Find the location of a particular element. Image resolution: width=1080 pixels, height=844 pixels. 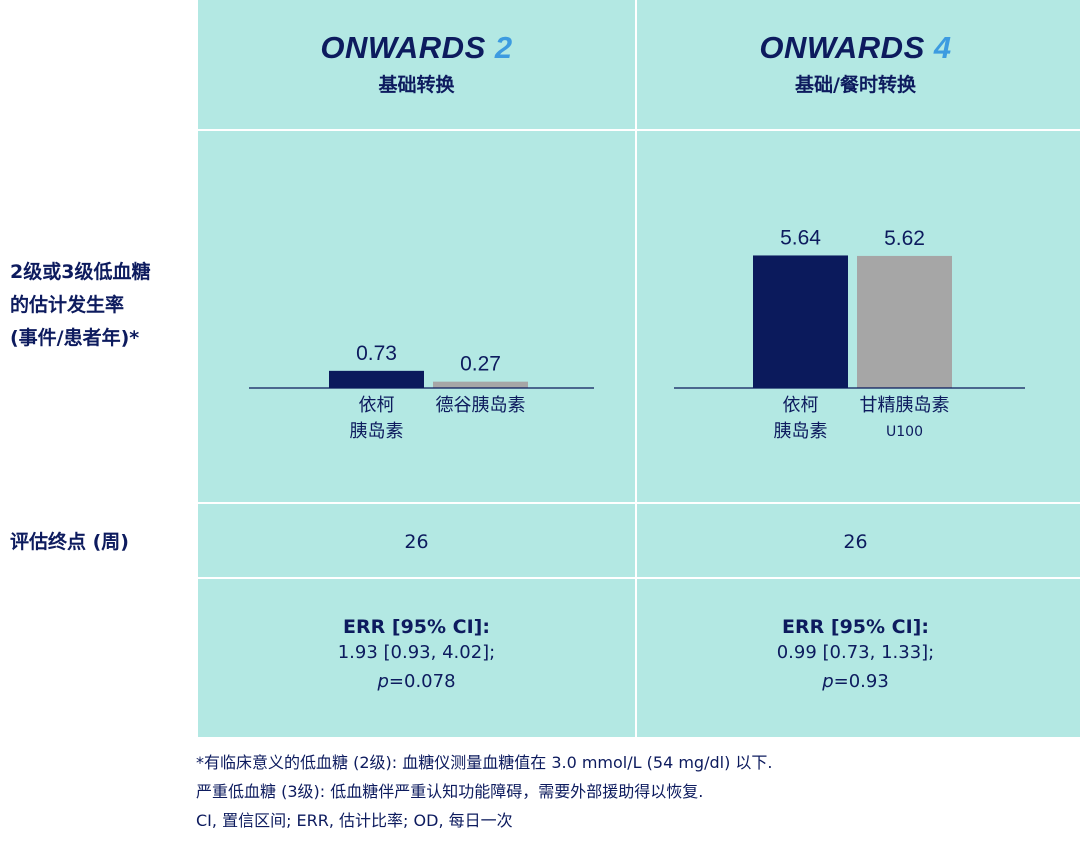

category-label: 甘精胰岛素 U100 is located at coordinates (904, 417).